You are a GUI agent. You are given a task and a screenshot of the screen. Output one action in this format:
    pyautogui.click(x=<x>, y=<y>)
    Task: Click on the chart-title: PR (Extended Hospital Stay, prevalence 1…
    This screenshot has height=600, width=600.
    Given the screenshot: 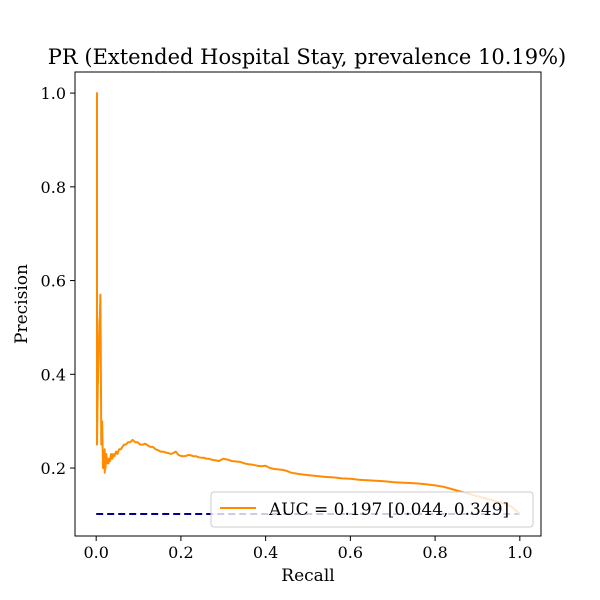 What is the action you would take?
    pyautogui.click(x=307, y=57)
    